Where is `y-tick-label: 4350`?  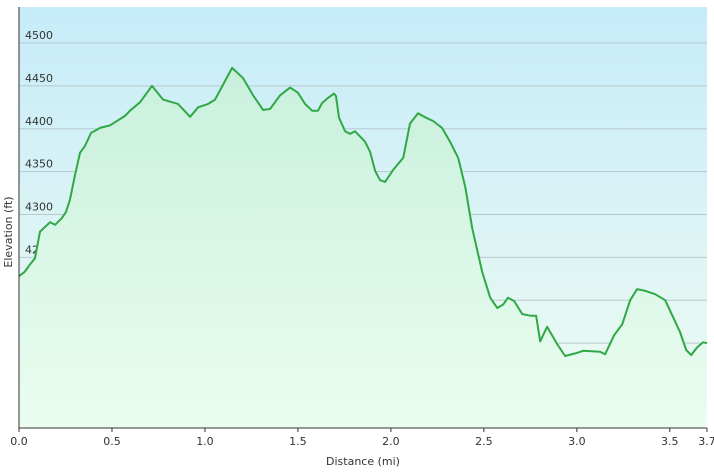 y-tick-label: 4350 is located at coordinates (39, 164).